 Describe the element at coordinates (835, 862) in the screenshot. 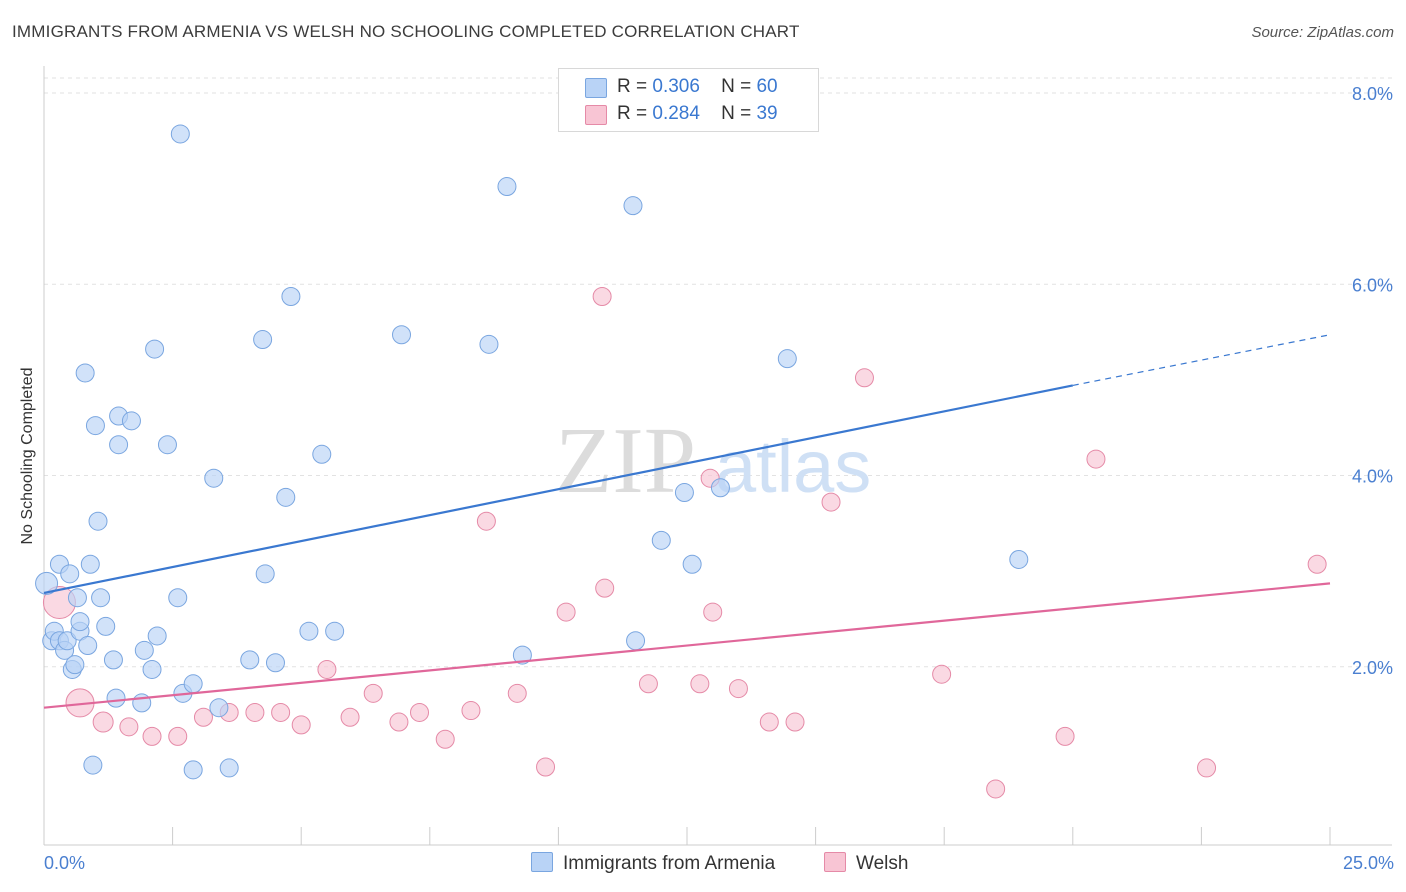

I see `bottom-legend-swatch-welsh` at that location.